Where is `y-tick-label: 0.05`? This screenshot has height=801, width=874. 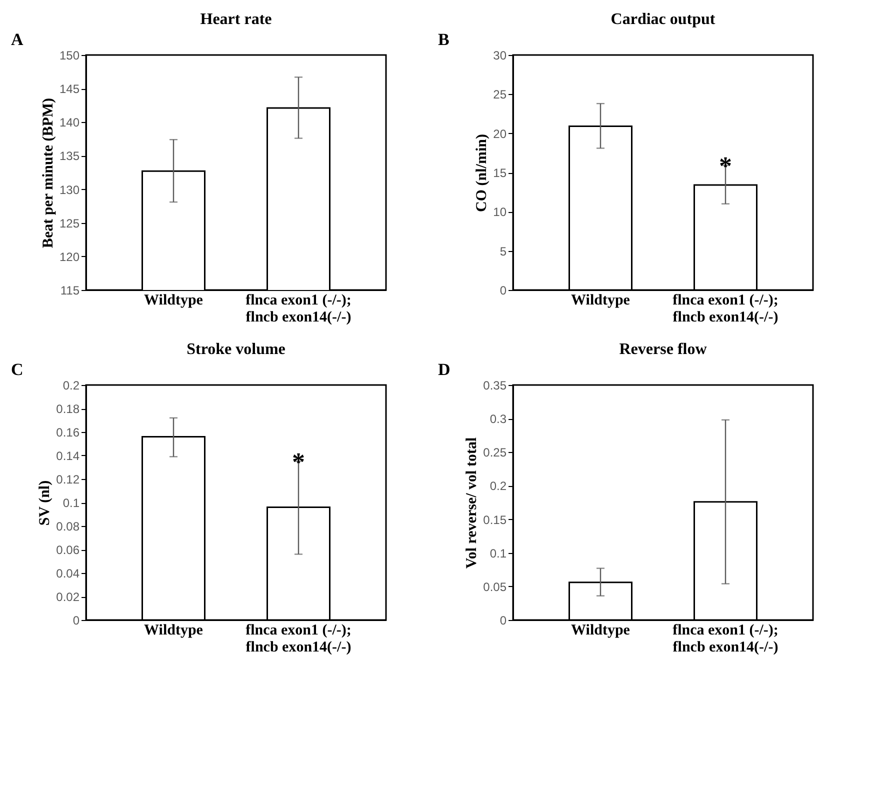 y-tick-label: 0.05 is located at coordinates (495, 587).